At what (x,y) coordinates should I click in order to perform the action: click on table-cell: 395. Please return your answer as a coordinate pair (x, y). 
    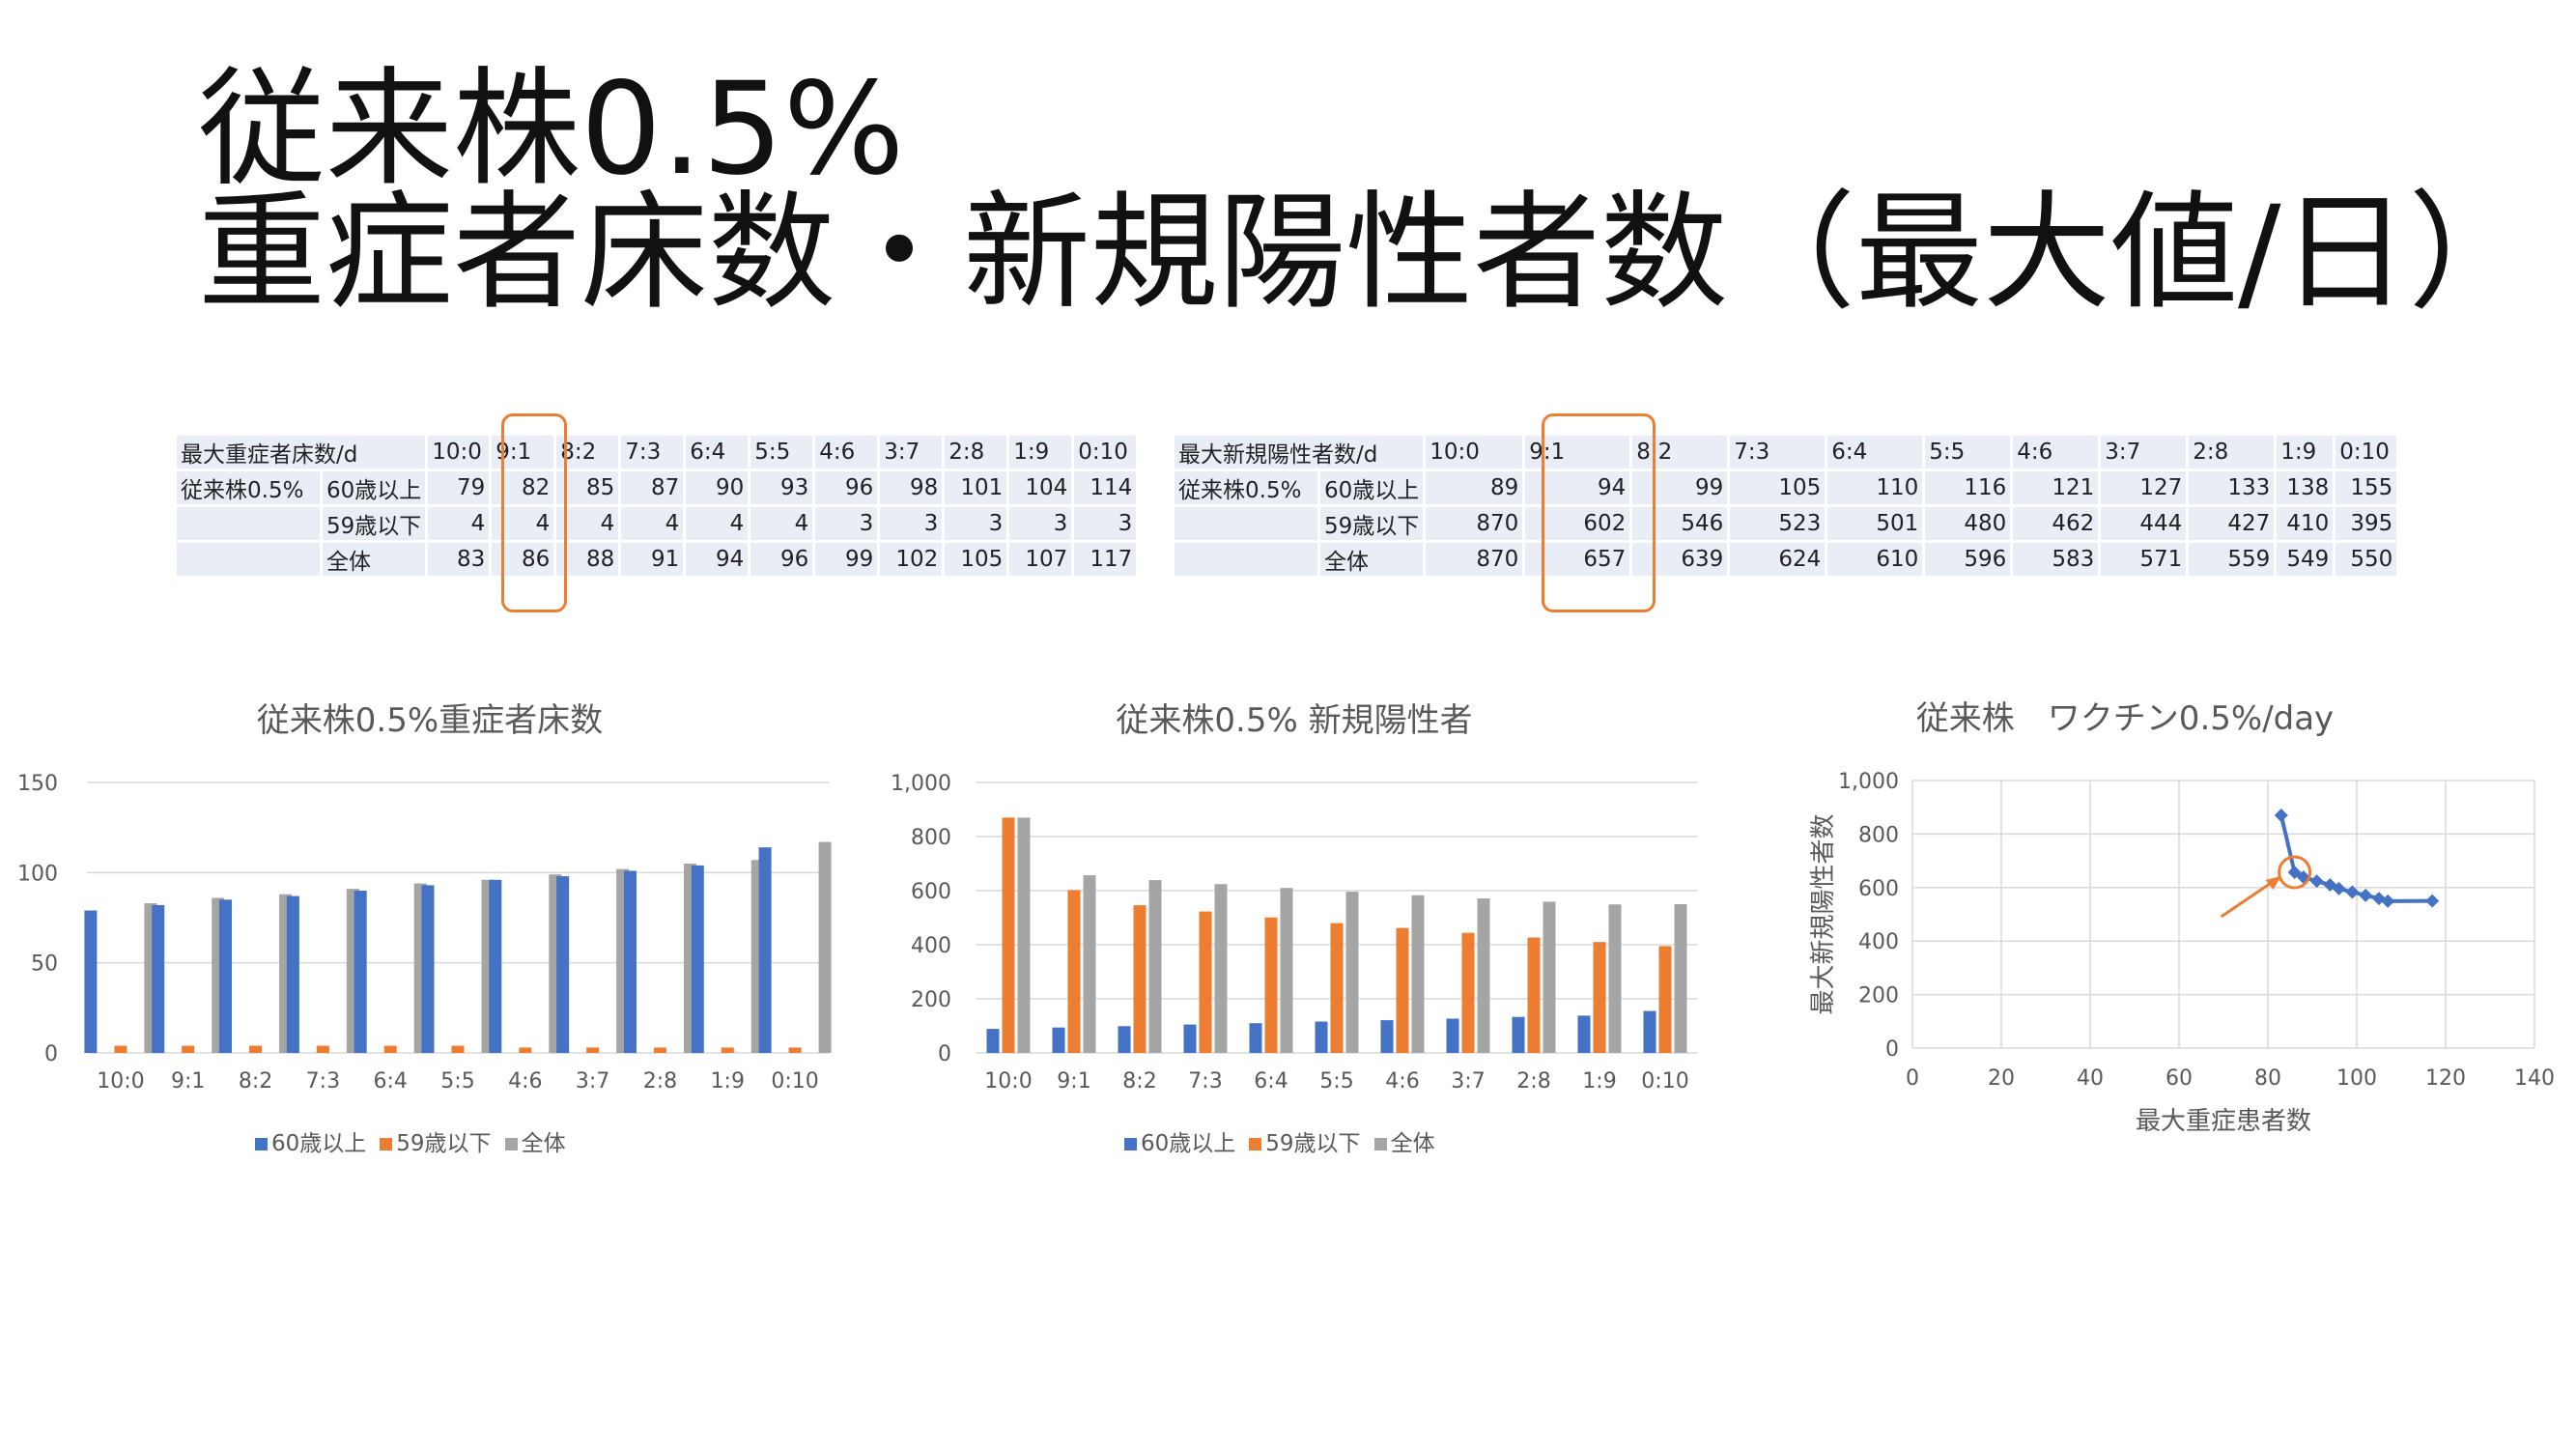
    Looking at the image, I should click on (2366, 523).